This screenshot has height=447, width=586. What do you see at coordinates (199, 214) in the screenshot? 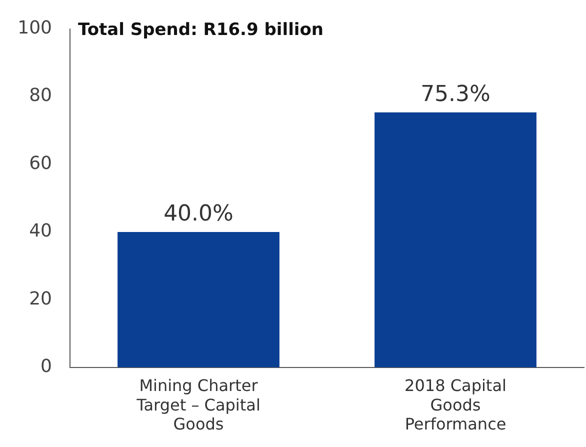
I see `data-label: 40.0%` at bounding box center [199, 214].